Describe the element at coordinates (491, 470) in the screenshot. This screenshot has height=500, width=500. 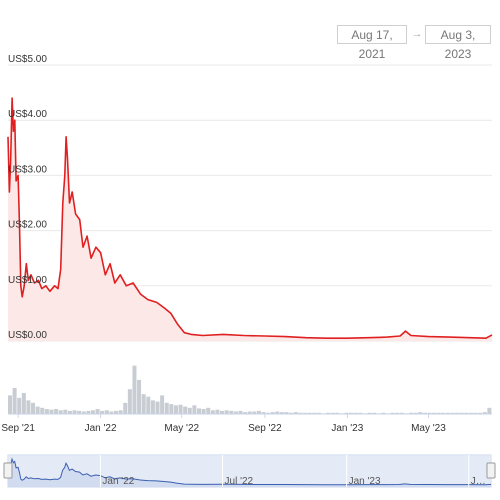
I see `navigator-right-handle` at that location.